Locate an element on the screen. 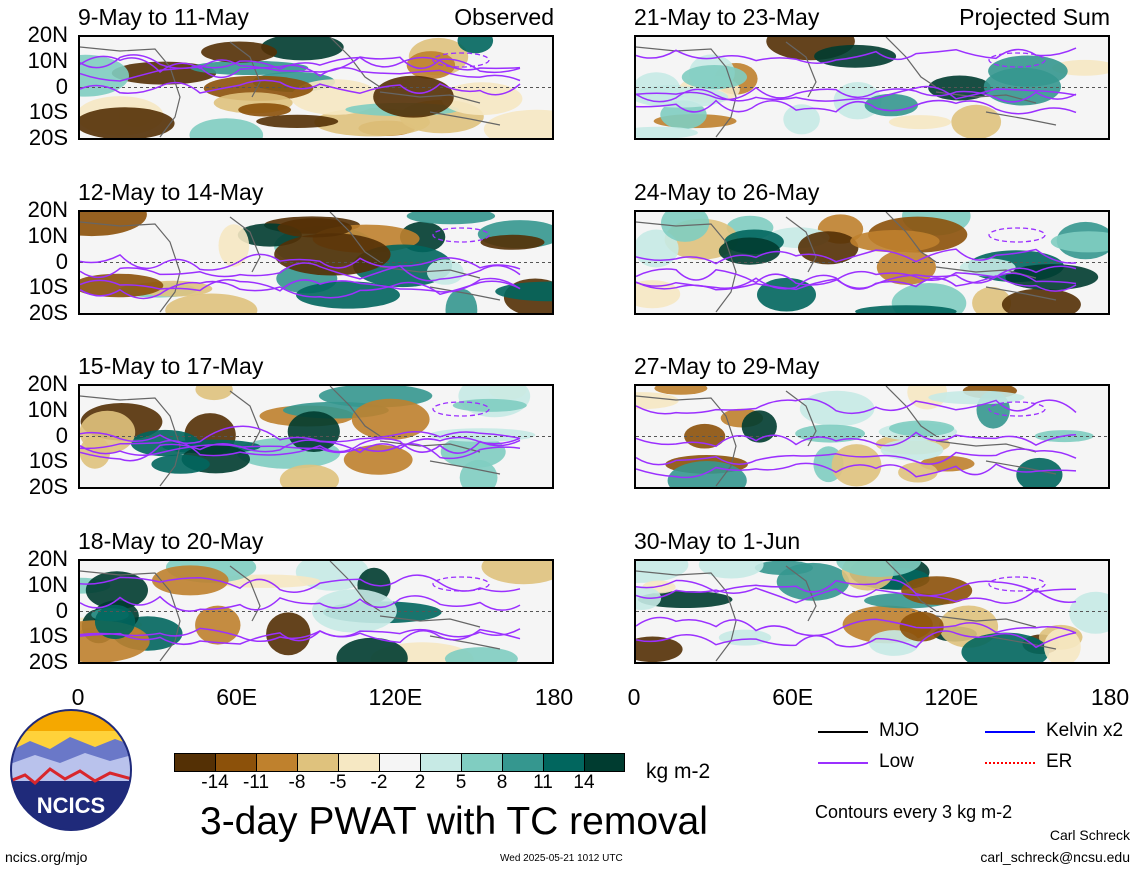 This screenshot has height=872, width=1135. panel-title: 18-May to 20-May is located at coordinates (171, 541).